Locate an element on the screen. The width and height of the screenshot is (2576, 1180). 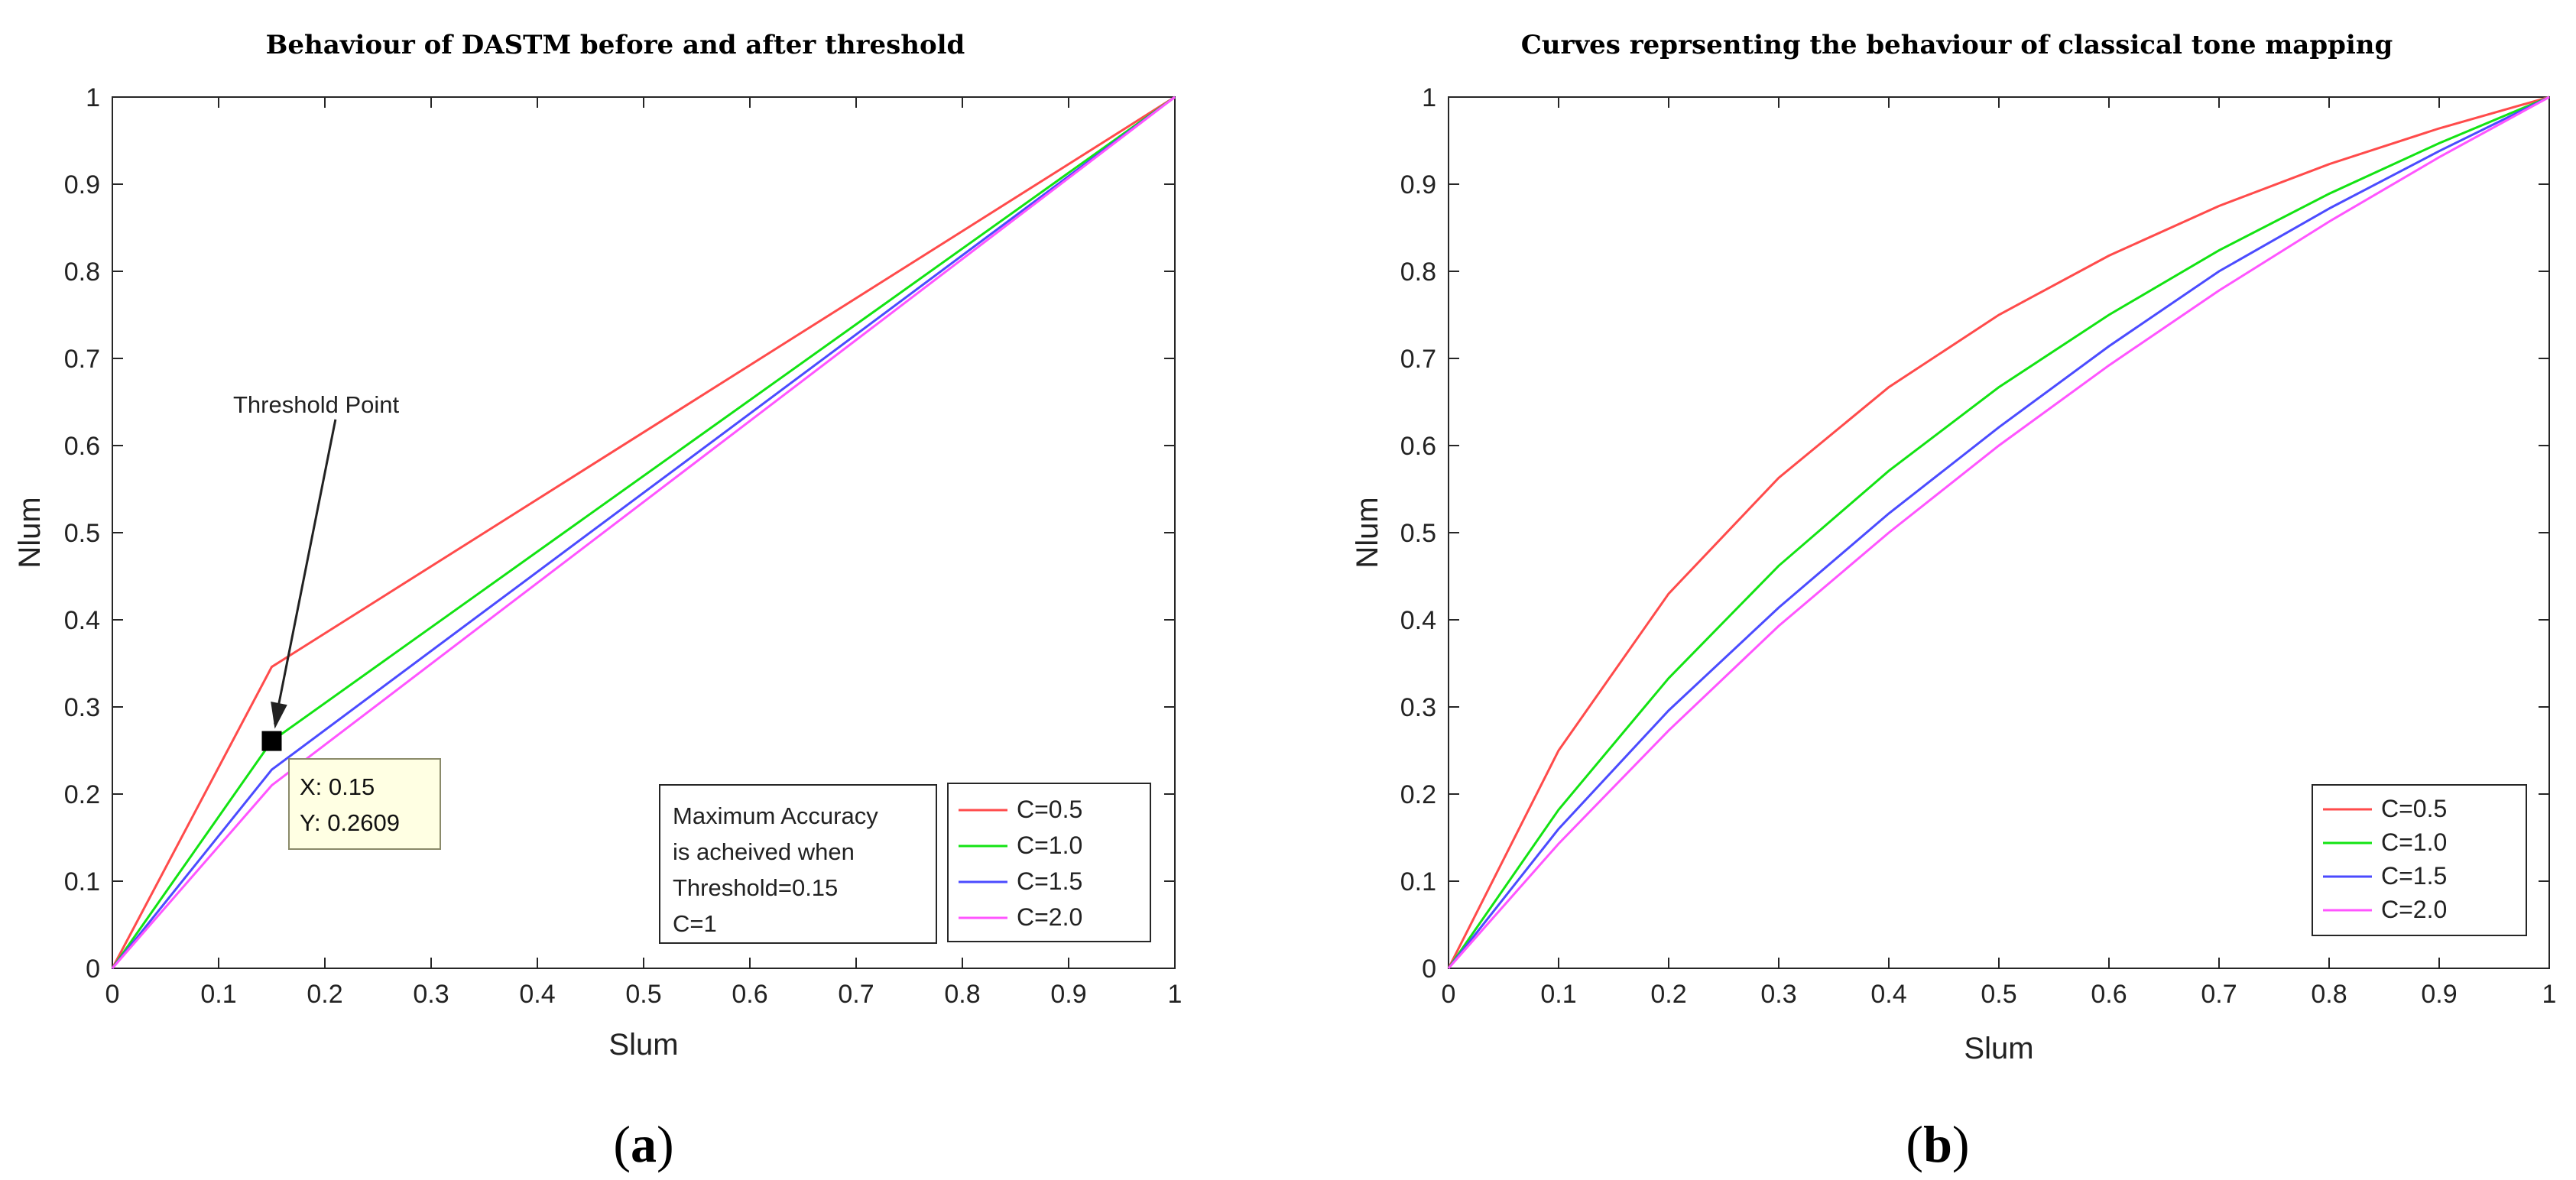
panel-a-legend-label: C=1.0 is located at coordinates (1049, 846).